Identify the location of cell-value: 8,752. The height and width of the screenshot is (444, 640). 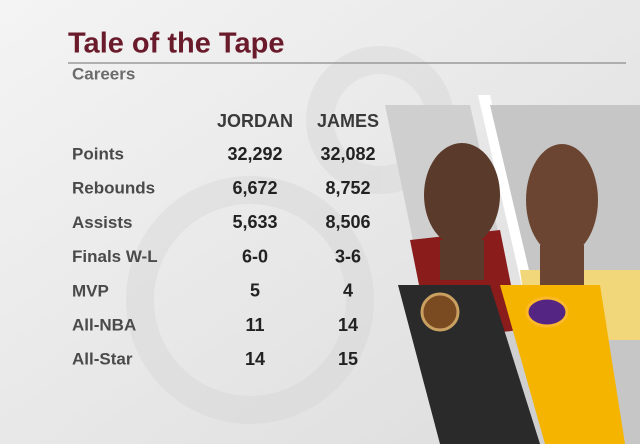
(347, 188).